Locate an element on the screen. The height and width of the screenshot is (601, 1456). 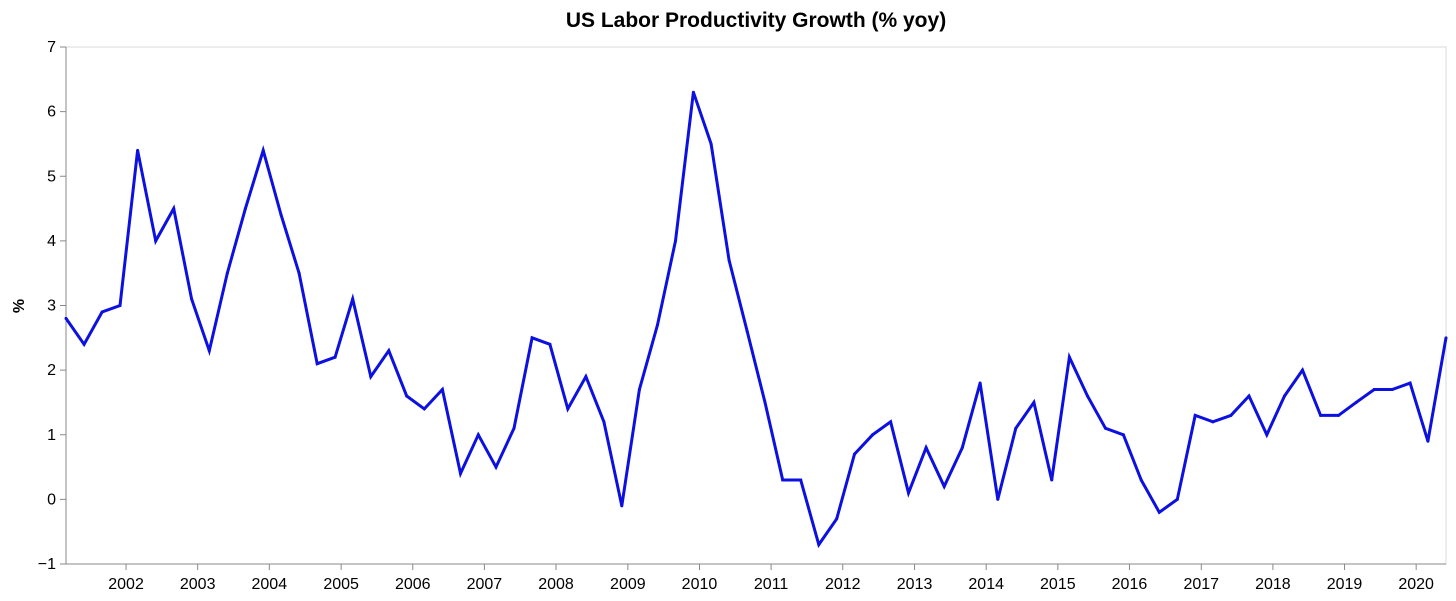
y-tick-label: 6 is located at coordinates (51, 112).